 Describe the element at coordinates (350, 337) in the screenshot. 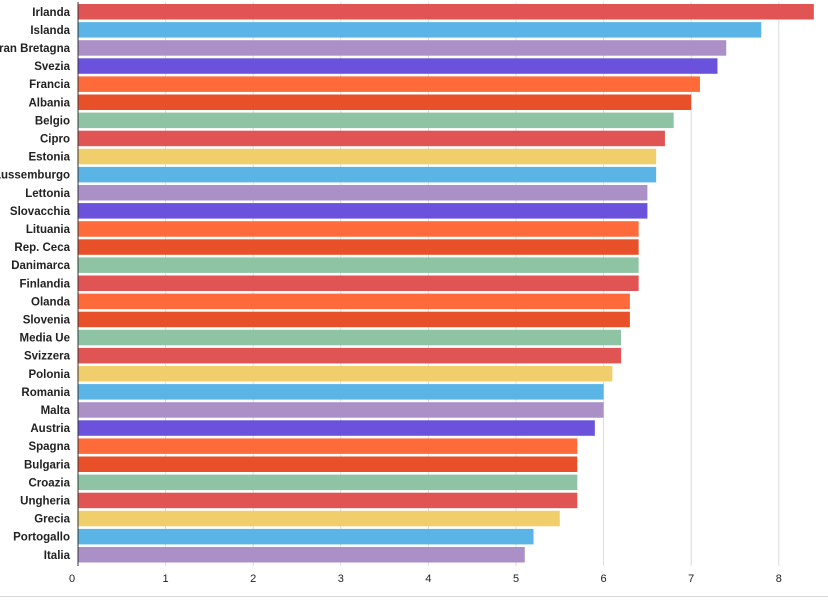

I see `bar-media-ue` at that location.